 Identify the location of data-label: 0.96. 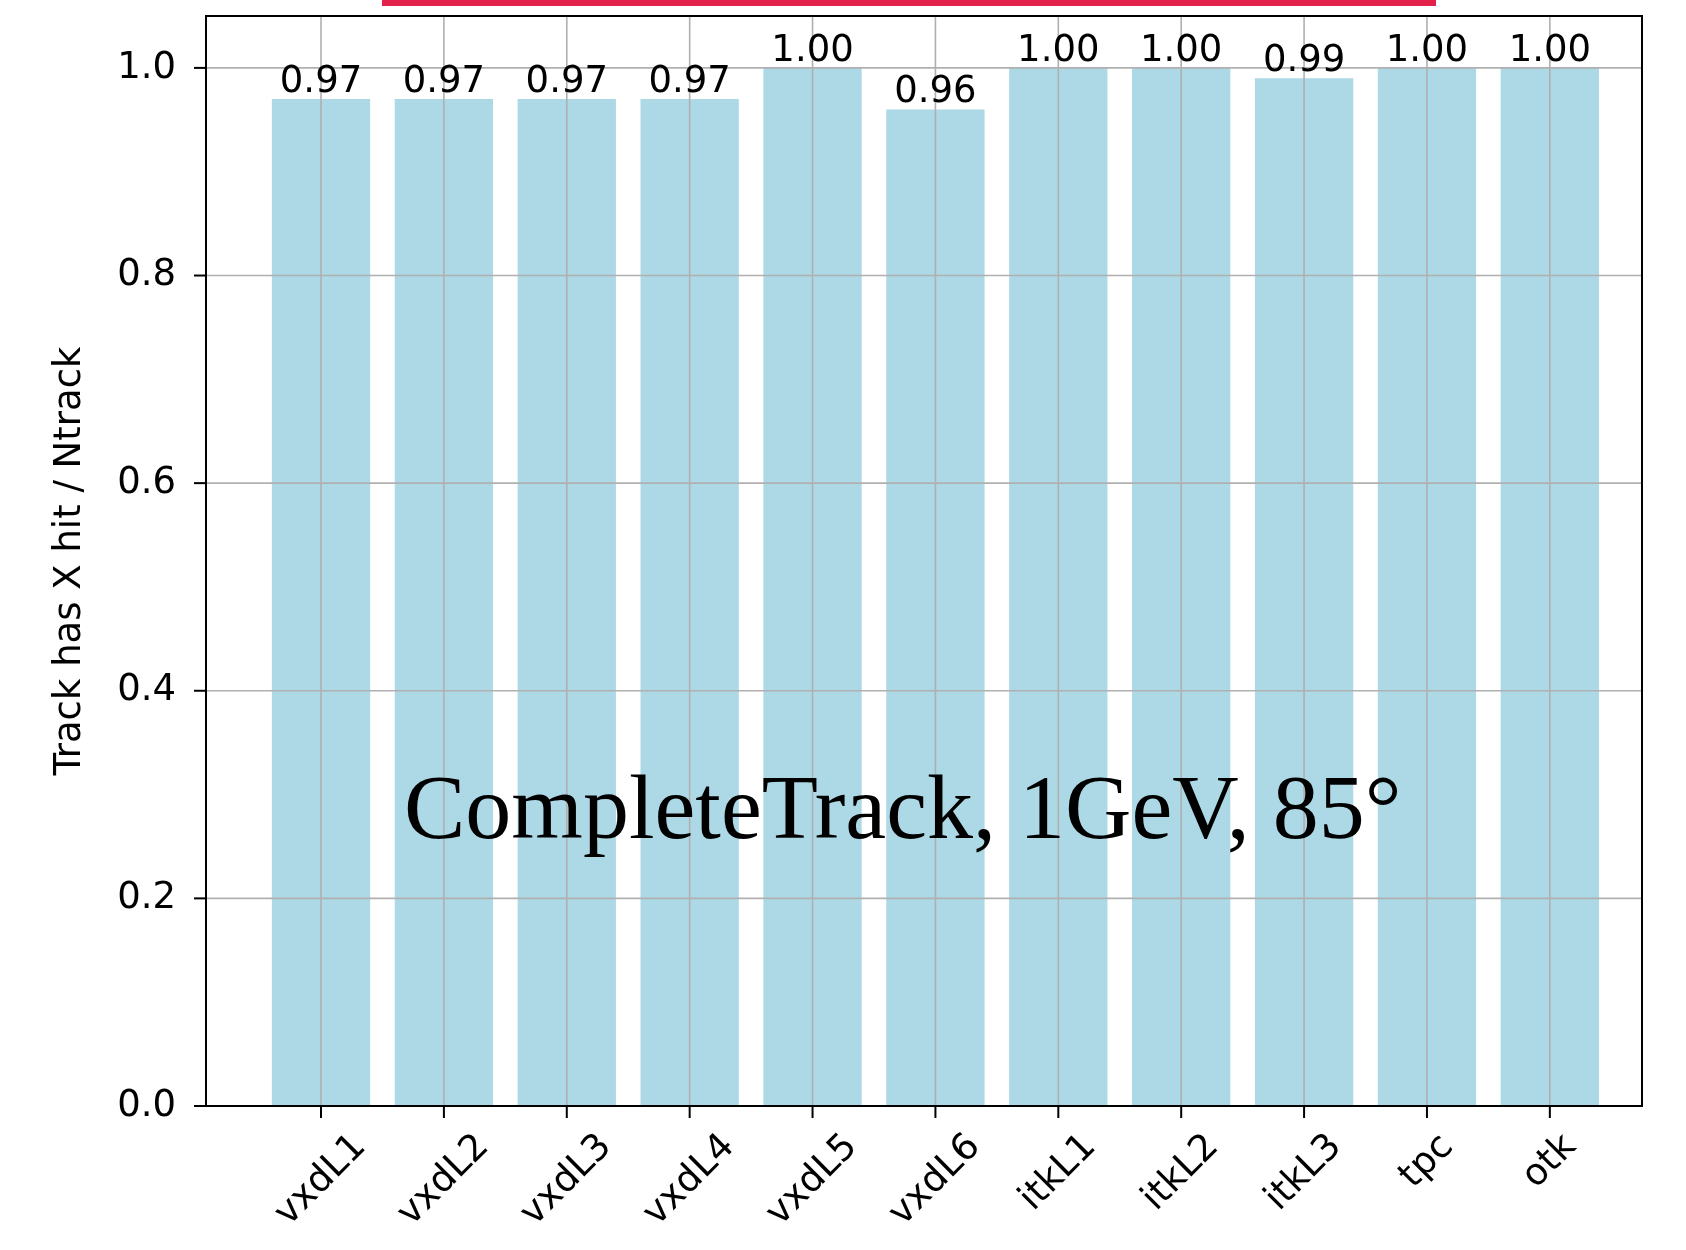
(935, 90).